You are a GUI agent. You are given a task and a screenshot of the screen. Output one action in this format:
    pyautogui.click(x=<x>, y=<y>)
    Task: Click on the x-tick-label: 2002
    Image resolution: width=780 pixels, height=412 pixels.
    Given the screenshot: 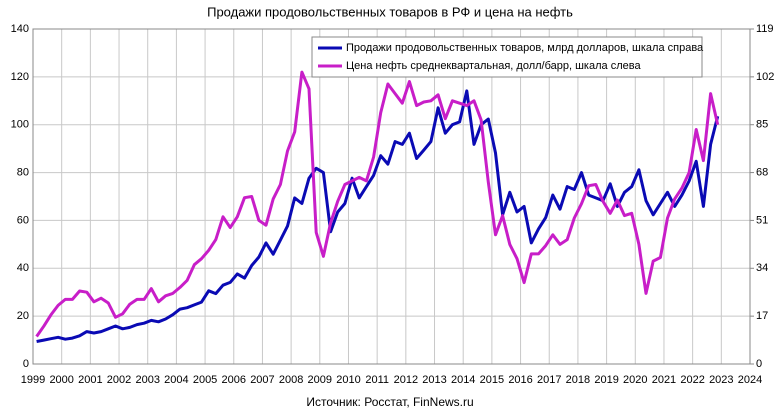 What is the action you would take?
    pyautogui.click(x=119, y=380)
    